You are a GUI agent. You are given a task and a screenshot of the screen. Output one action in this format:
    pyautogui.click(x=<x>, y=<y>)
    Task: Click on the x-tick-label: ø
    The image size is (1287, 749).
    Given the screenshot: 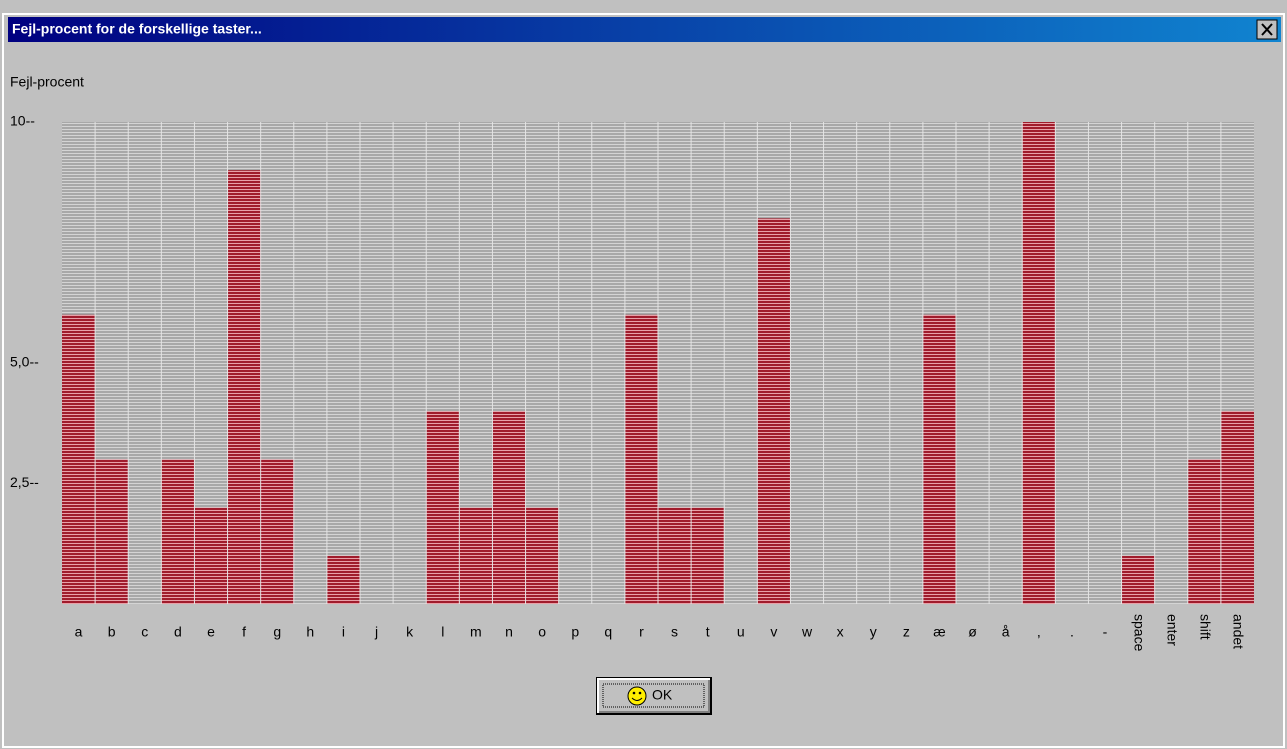 What is the action you would take?
    pyautogui.click(x=972, y=632)
    